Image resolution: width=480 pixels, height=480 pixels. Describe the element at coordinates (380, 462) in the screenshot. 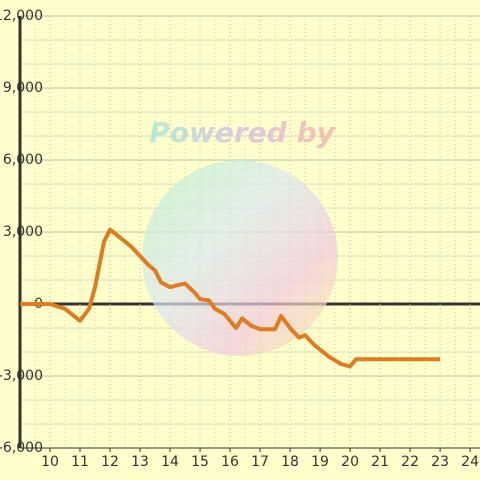

I see `x-tick-label: 21` at that location.